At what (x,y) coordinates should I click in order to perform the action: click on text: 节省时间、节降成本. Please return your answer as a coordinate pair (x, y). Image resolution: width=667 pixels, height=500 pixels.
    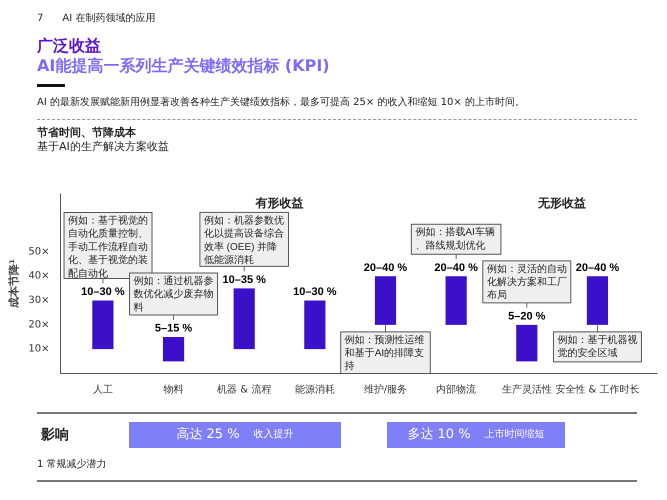
    Looking at the image, I should click on (87, 133).